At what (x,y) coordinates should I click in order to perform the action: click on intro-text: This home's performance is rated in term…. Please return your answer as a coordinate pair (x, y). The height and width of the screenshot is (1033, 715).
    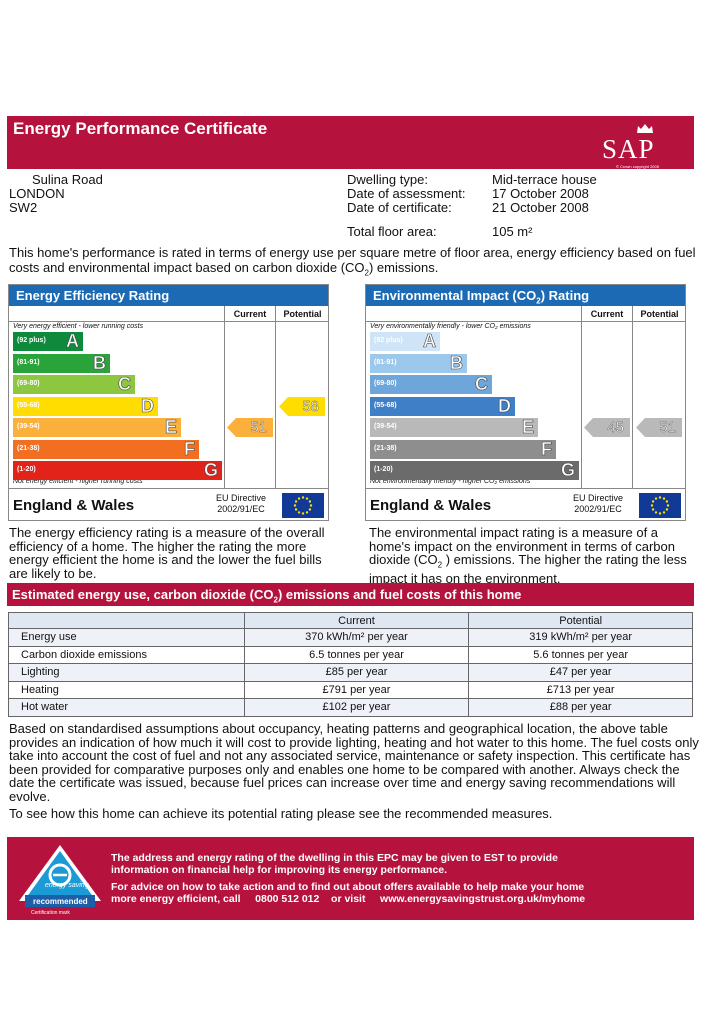
    Looking at the image, I should click on (354, 263).